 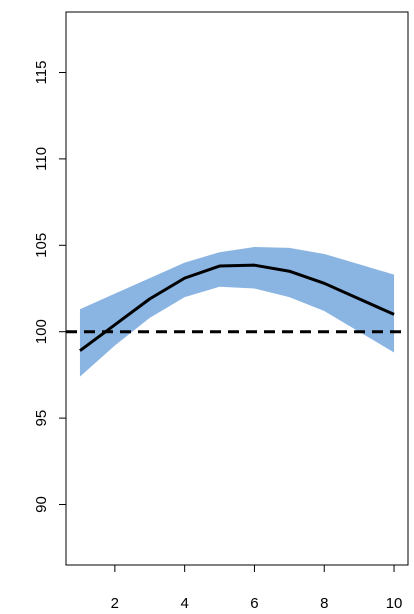 What do you see at coordinates (184, 603) in the screenshot?
I see `x-tick-label: 4` at bounding box center [184, 603].